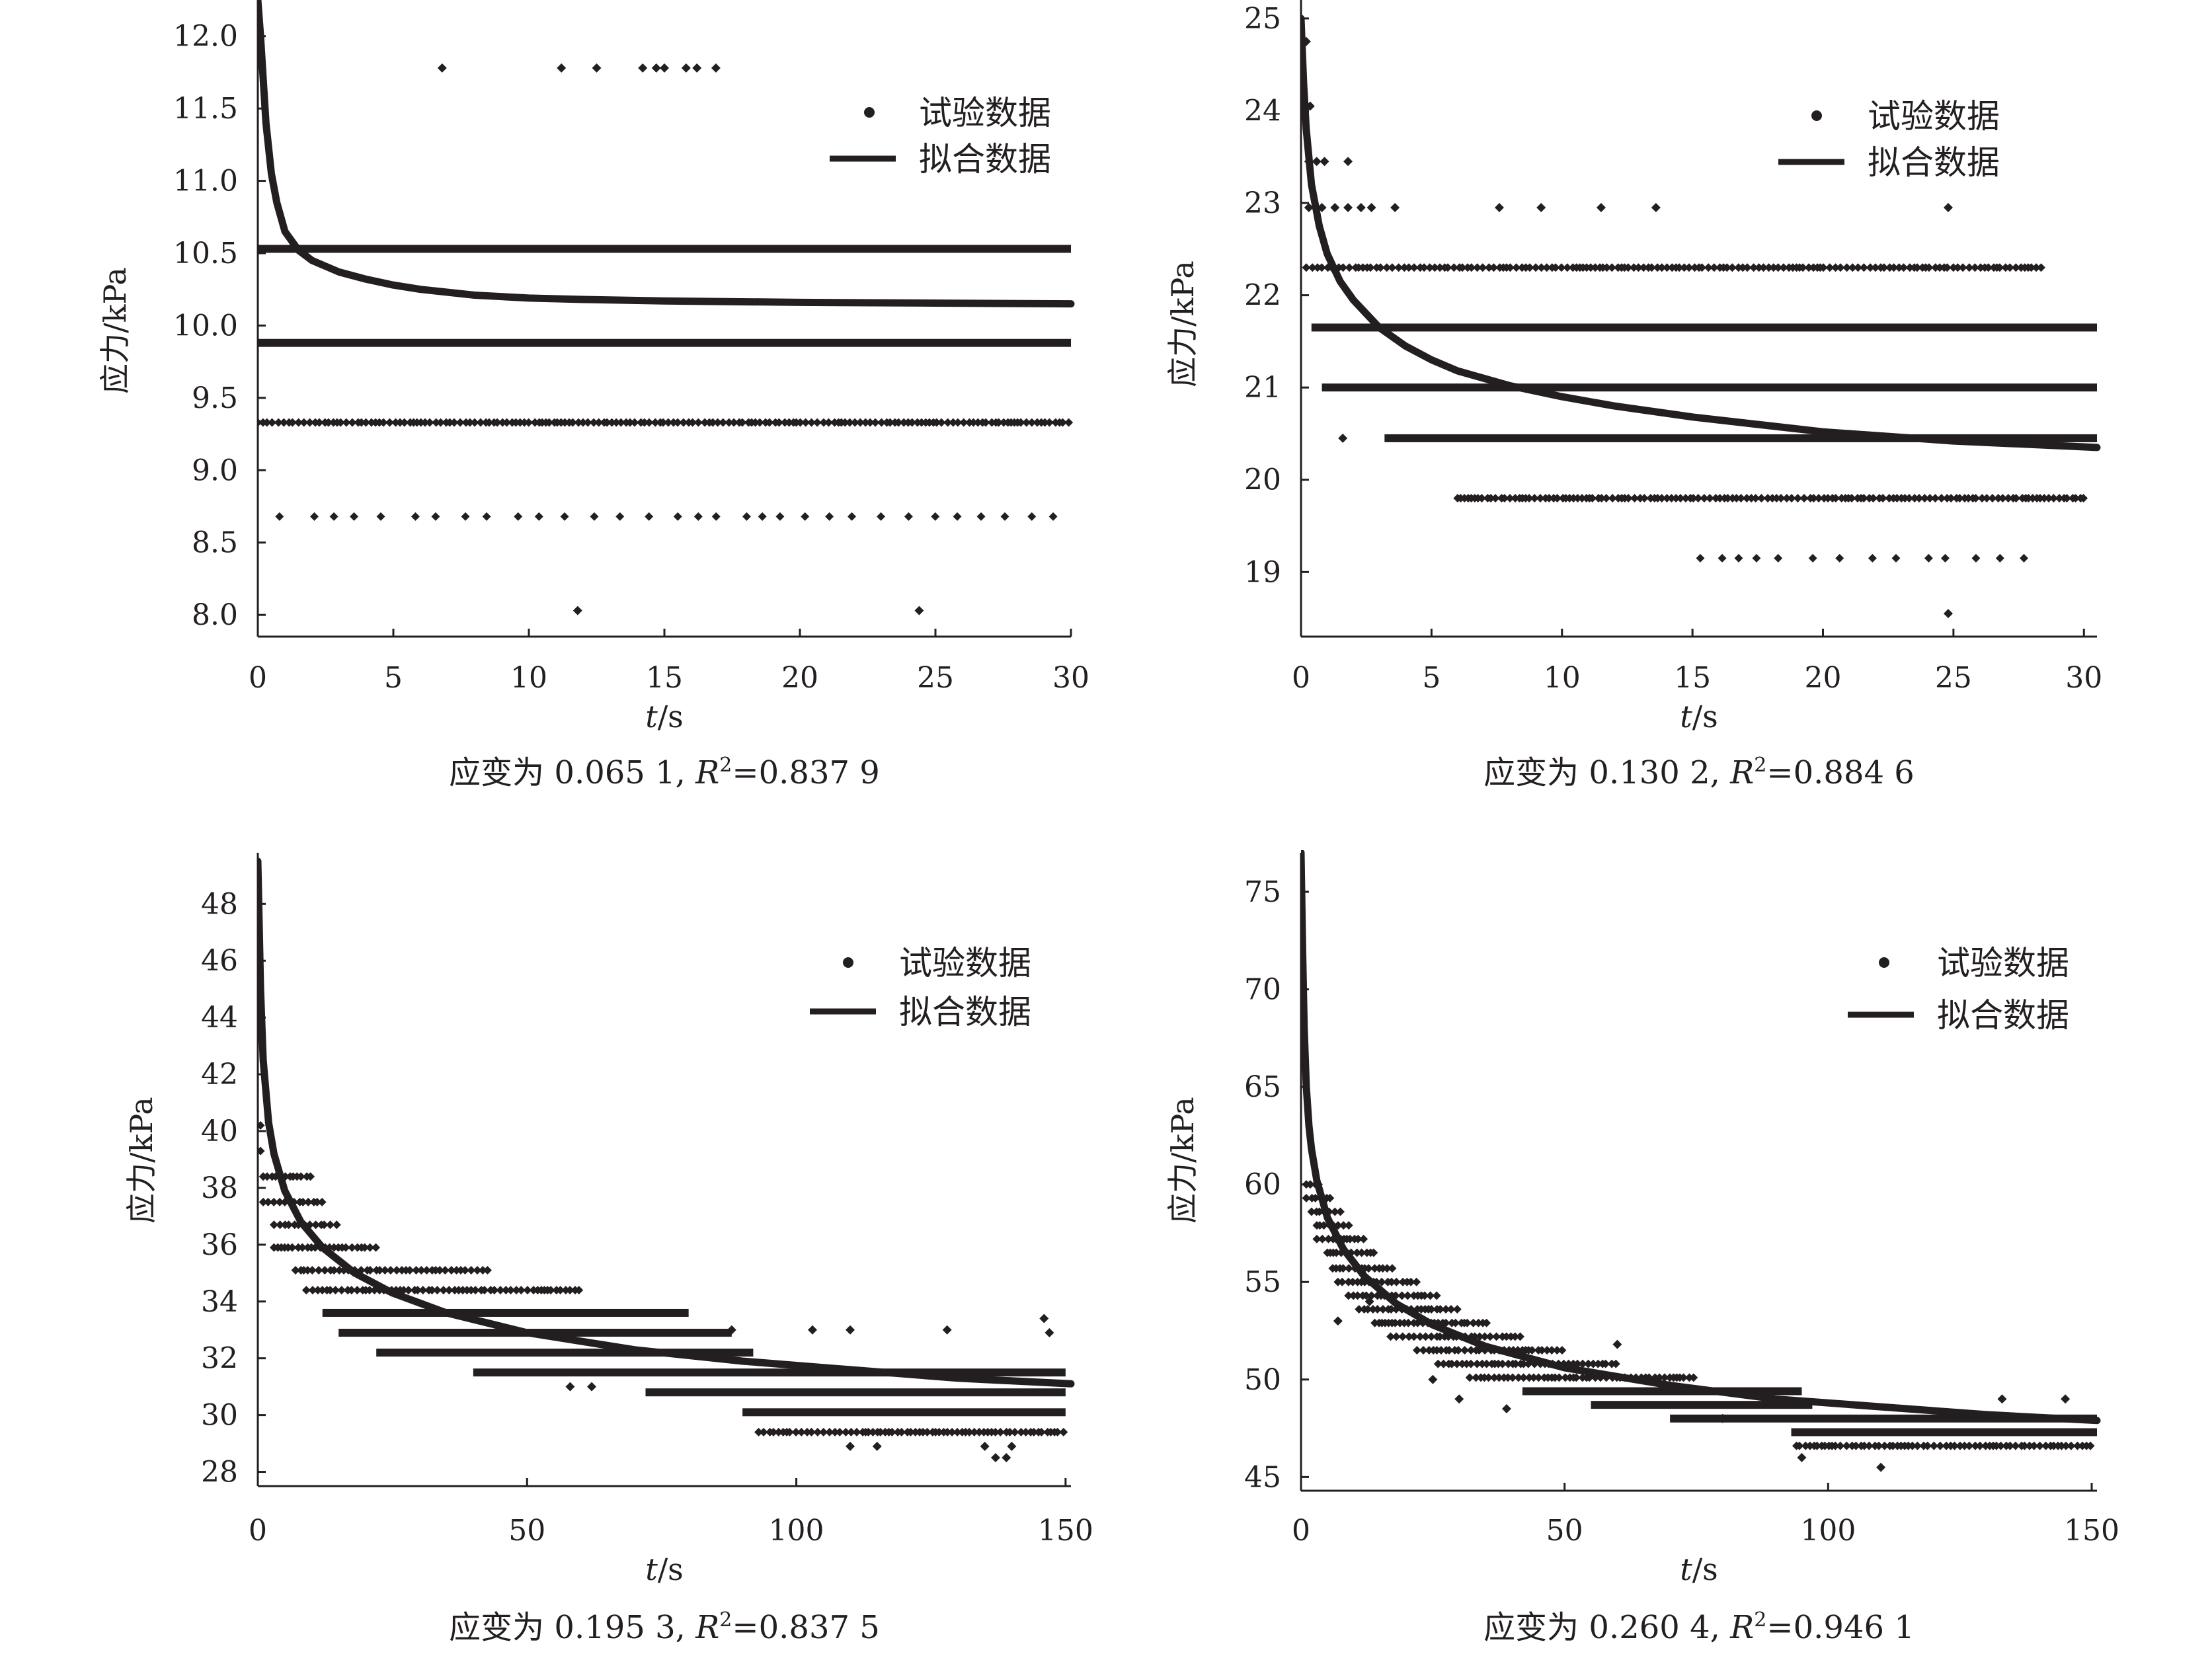 The height and width of the screenshot is (1654, 2212). I want to click on x-tick-label: 20, so click(1823, 678).